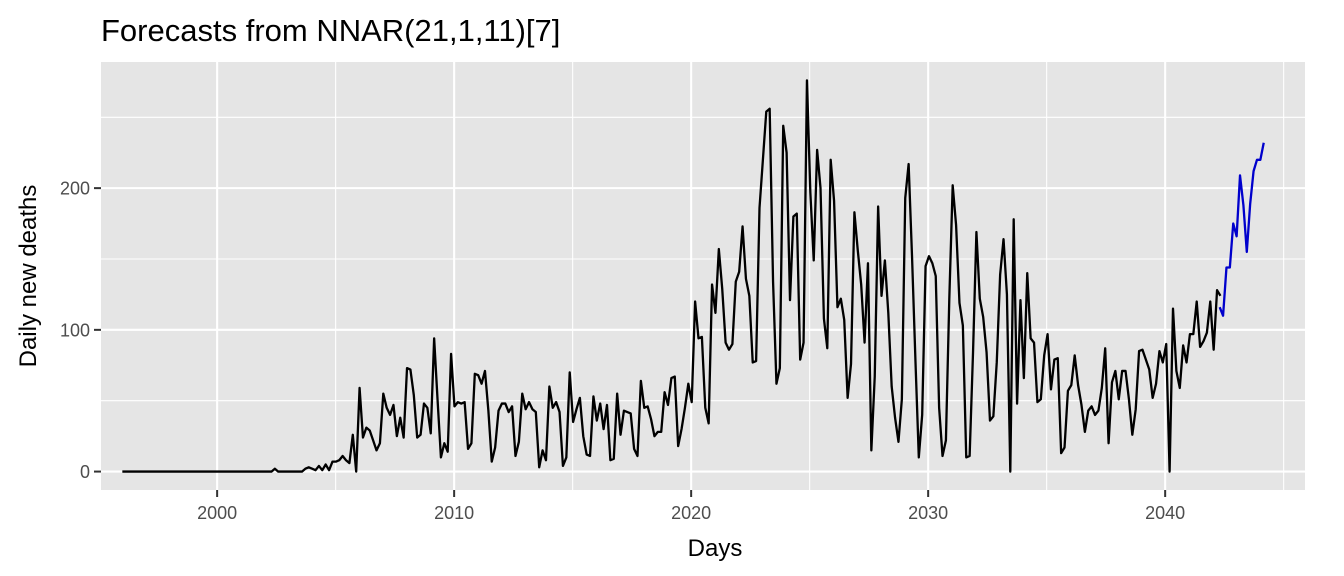  Describe the element at coordinates (691, 513) in the screenshot. I see `x-tick-label: 2020` at that location.